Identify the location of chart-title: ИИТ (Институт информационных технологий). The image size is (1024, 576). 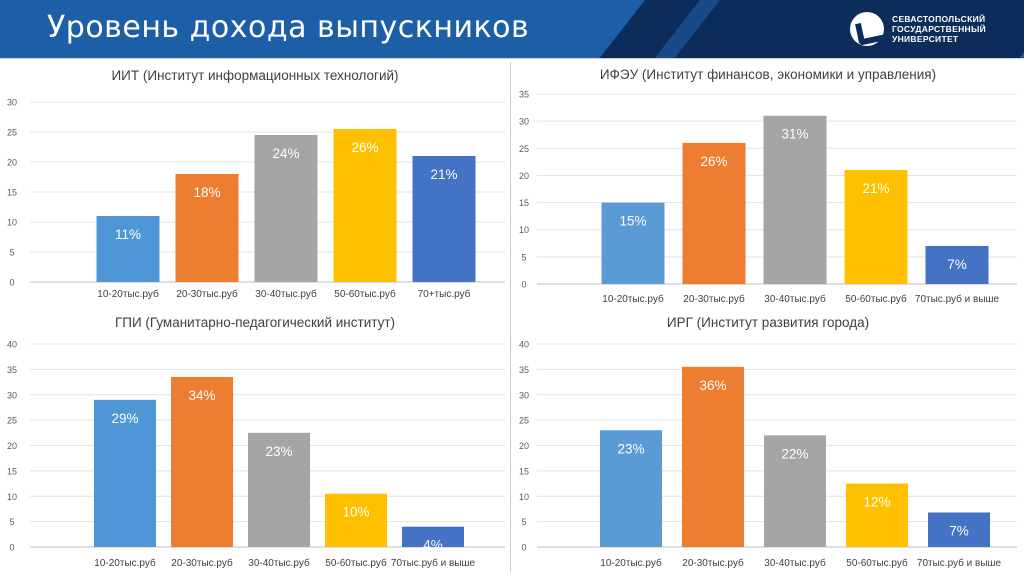
(255, 75).